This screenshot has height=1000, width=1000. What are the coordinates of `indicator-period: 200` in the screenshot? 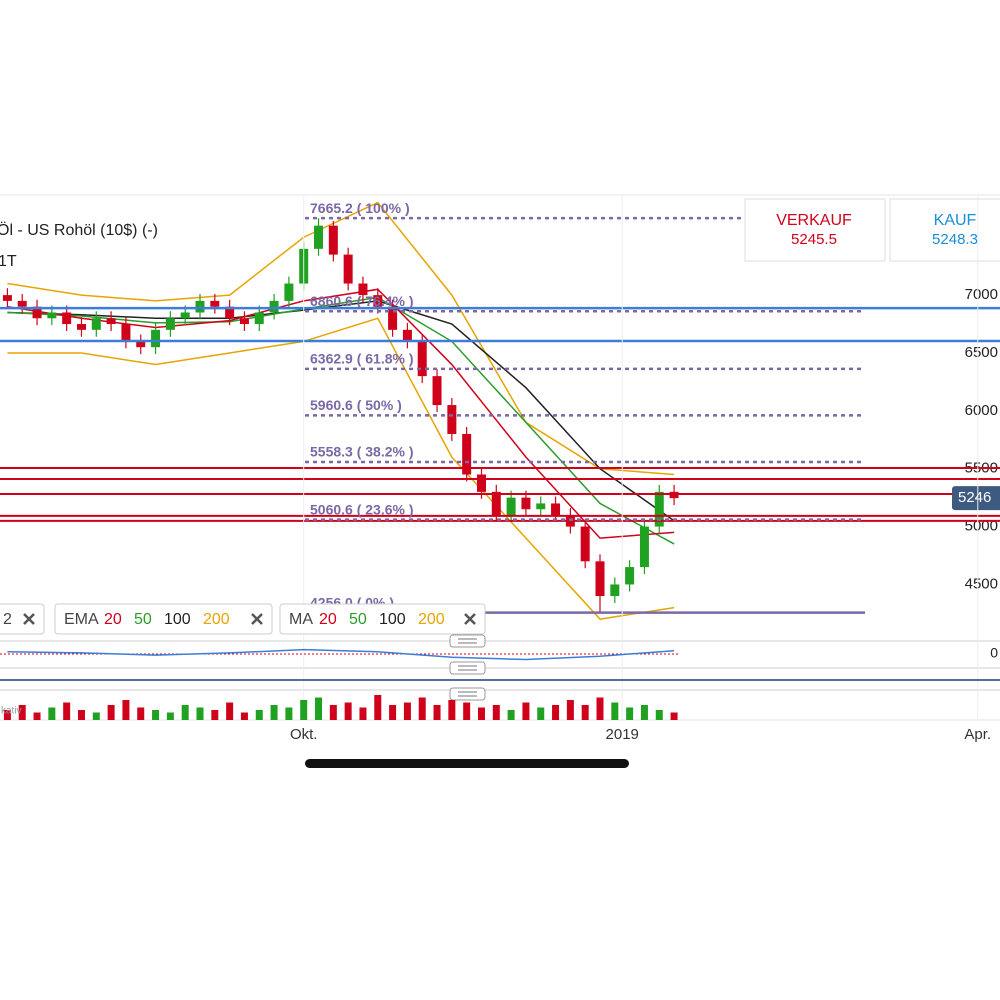 It's located at (431, 619).